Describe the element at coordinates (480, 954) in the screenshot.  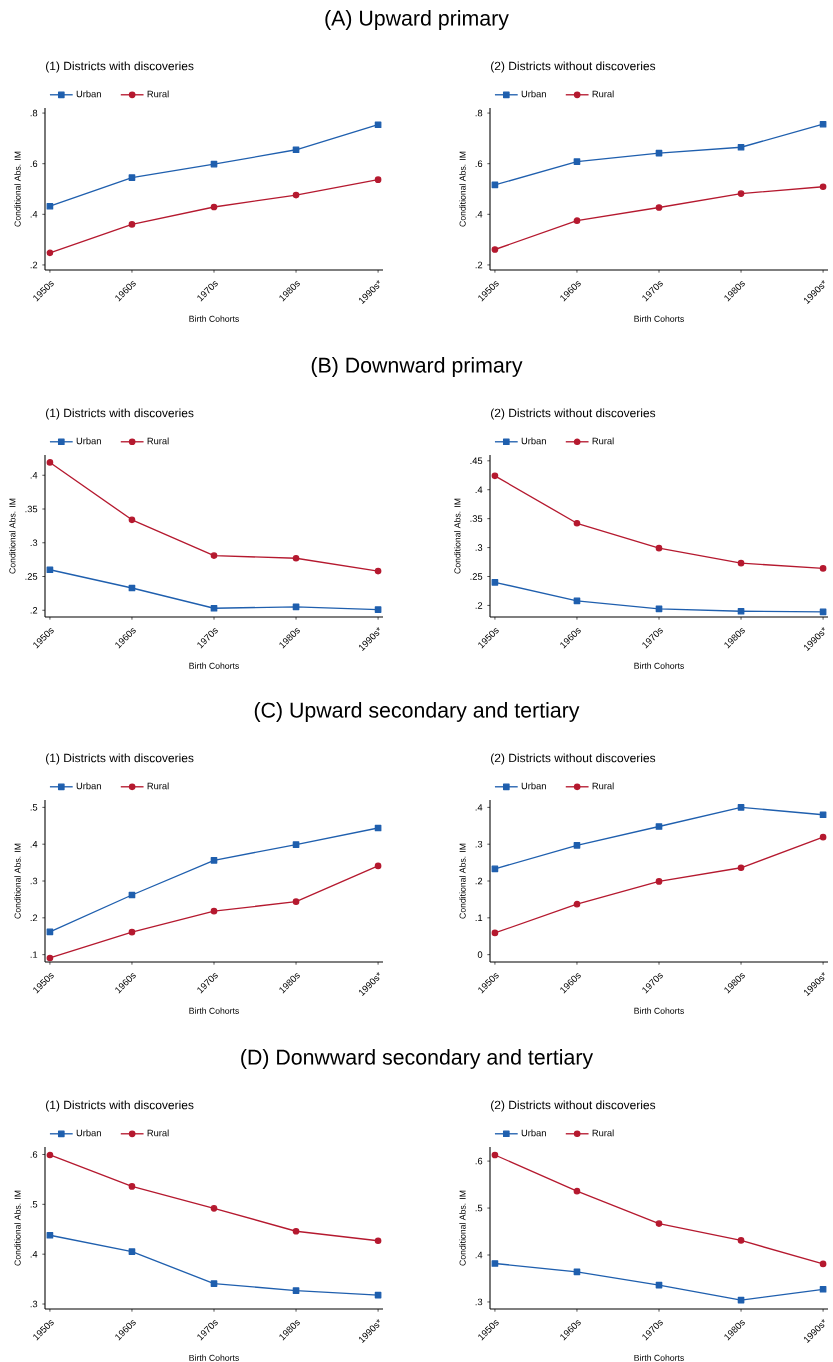
I see `y-tick-label: 0` at that location.